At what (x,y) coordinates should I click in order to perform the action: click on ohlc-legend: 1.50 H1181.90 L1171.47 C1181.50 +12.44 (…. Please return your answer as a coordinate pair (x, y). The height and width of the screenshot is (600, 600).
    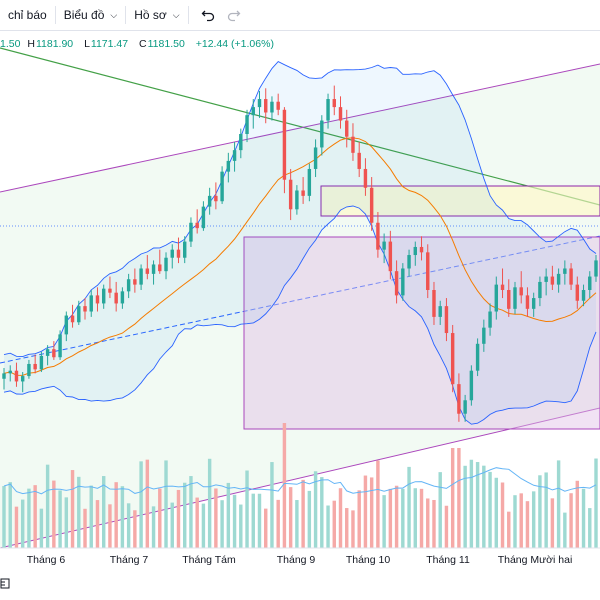
    Looking at the image, I should click on (139, 46).